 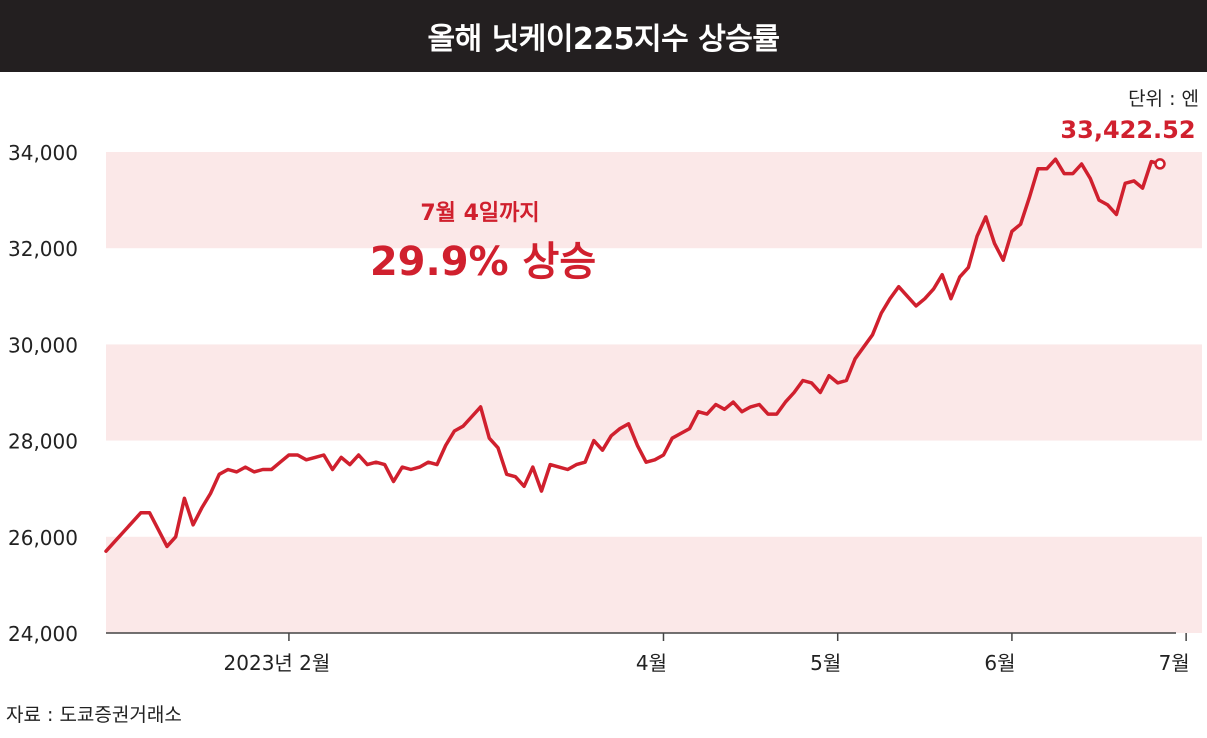 I want to click on y-tick-label: 30,000, so click(x=43, y=345).